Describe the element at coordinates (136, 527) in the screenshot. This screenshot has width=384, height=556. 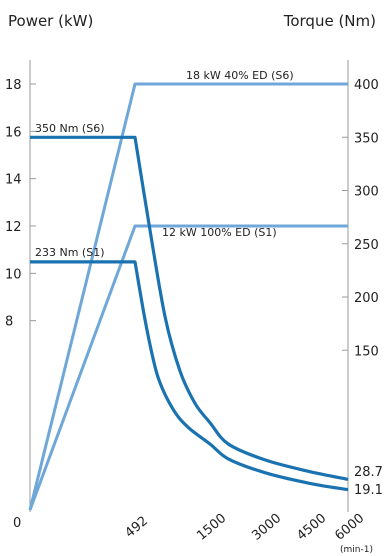
I see `x-tick-label: 492` at that location.